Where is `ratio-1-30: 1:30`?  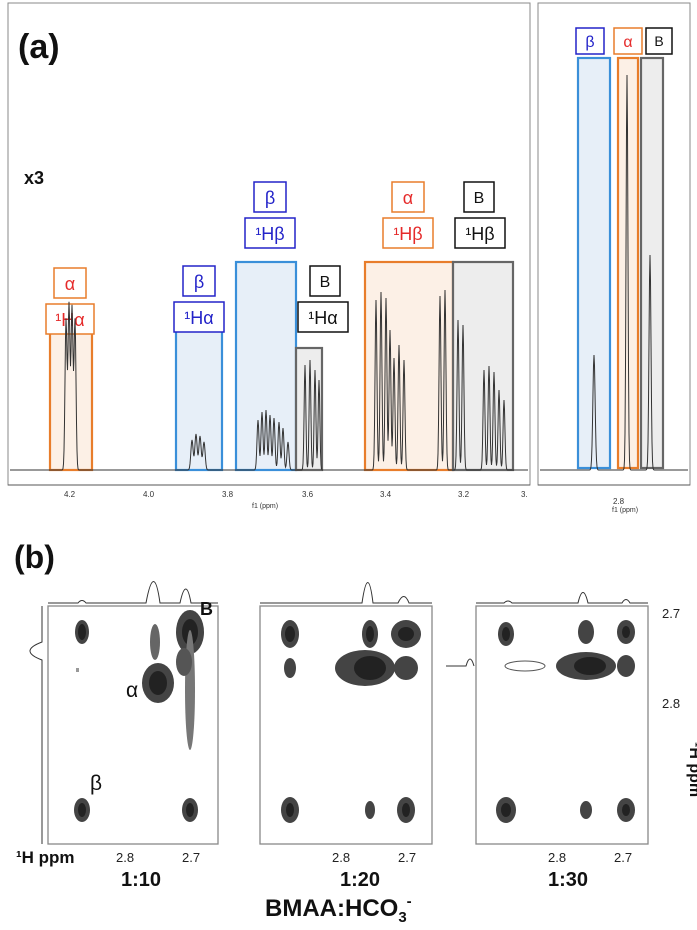
ratio-1-30: 1:30 is located at coordinates (568, 880).